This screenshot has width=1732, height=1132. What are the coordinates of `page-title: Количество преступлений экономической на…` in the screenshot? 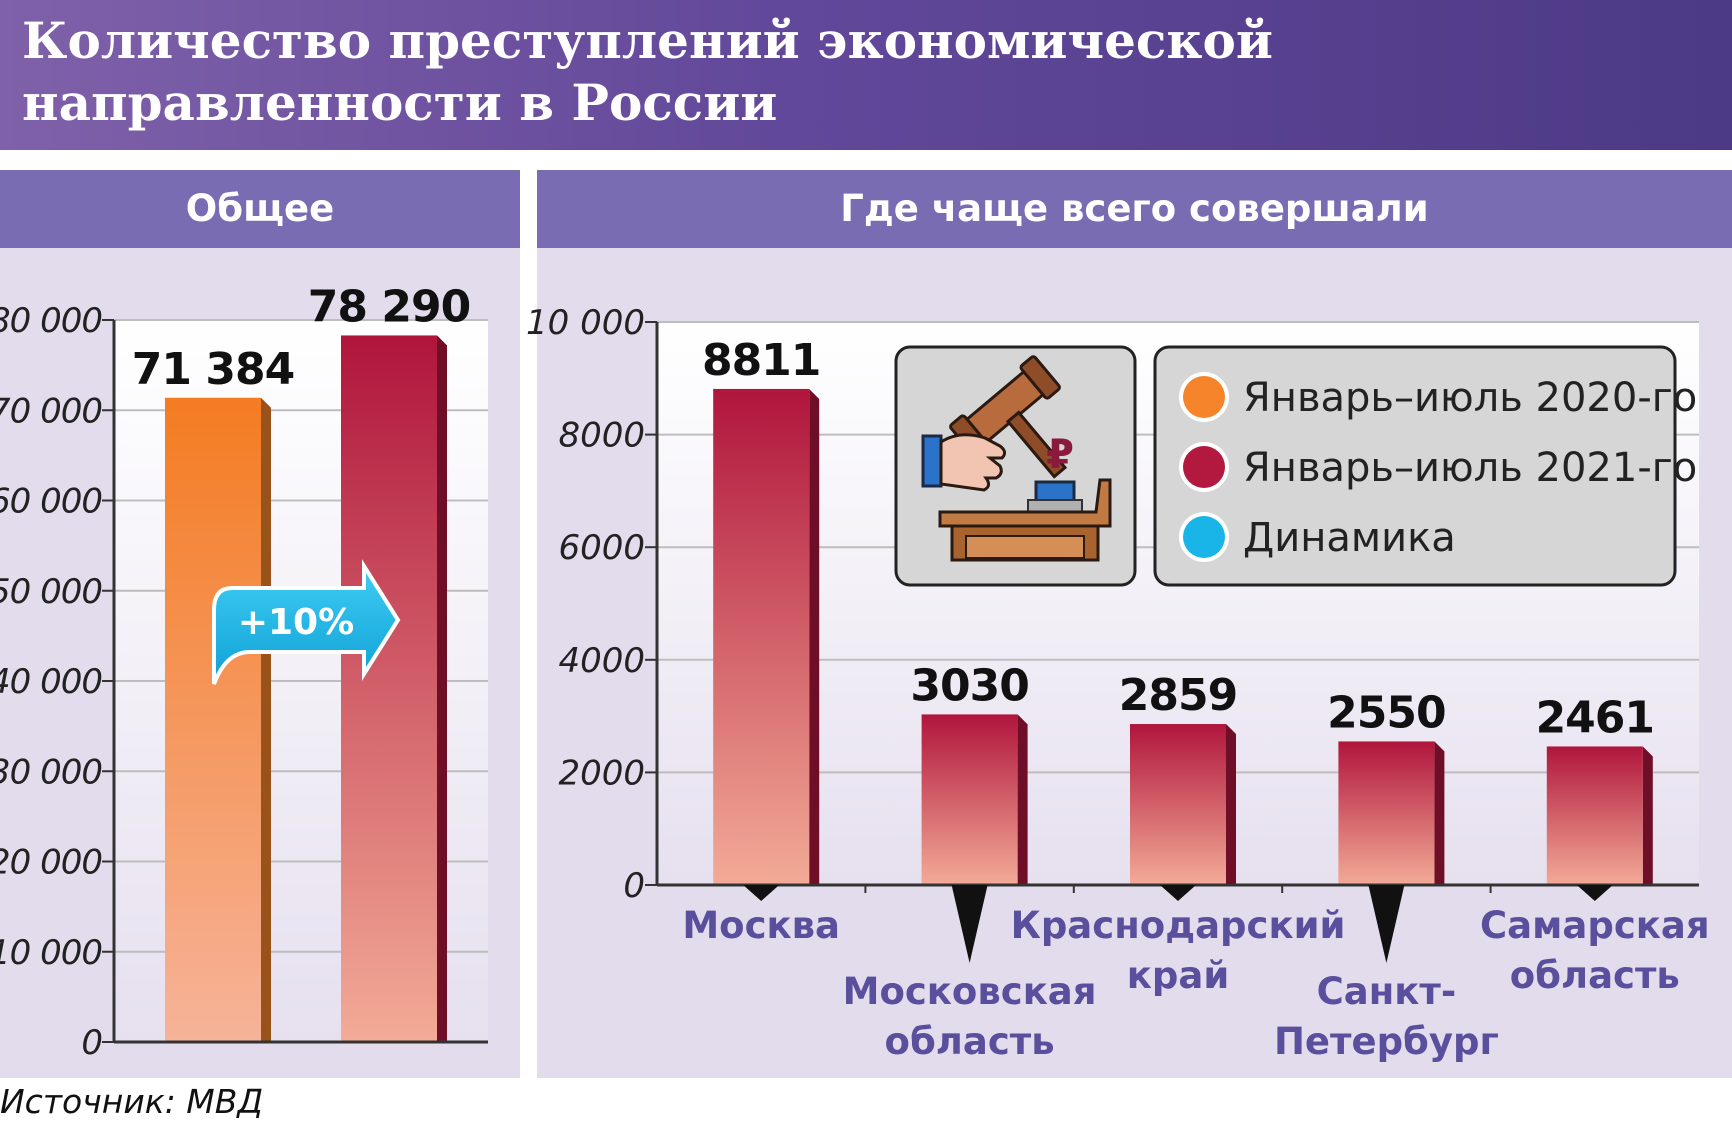 It's located at (647, 71).